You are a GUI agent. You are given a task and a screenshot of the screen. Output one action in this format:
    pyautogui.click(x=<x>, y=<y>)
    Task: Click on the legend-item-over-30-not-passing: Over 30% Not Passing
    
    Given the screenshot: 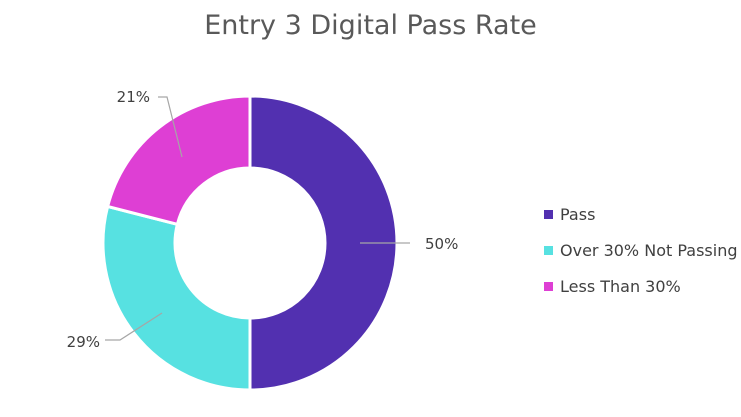 What is the action you would take?
    pyautogui.click(x=640, y=250)
    